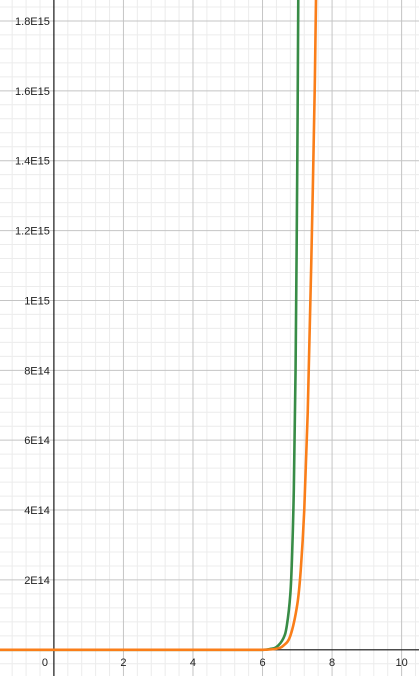 The image size is (419, 676). What do you see at coordinates (37, 371) in the screenshot?
I see `y-tick-label: 8E14` at bounding box center [37, 371].